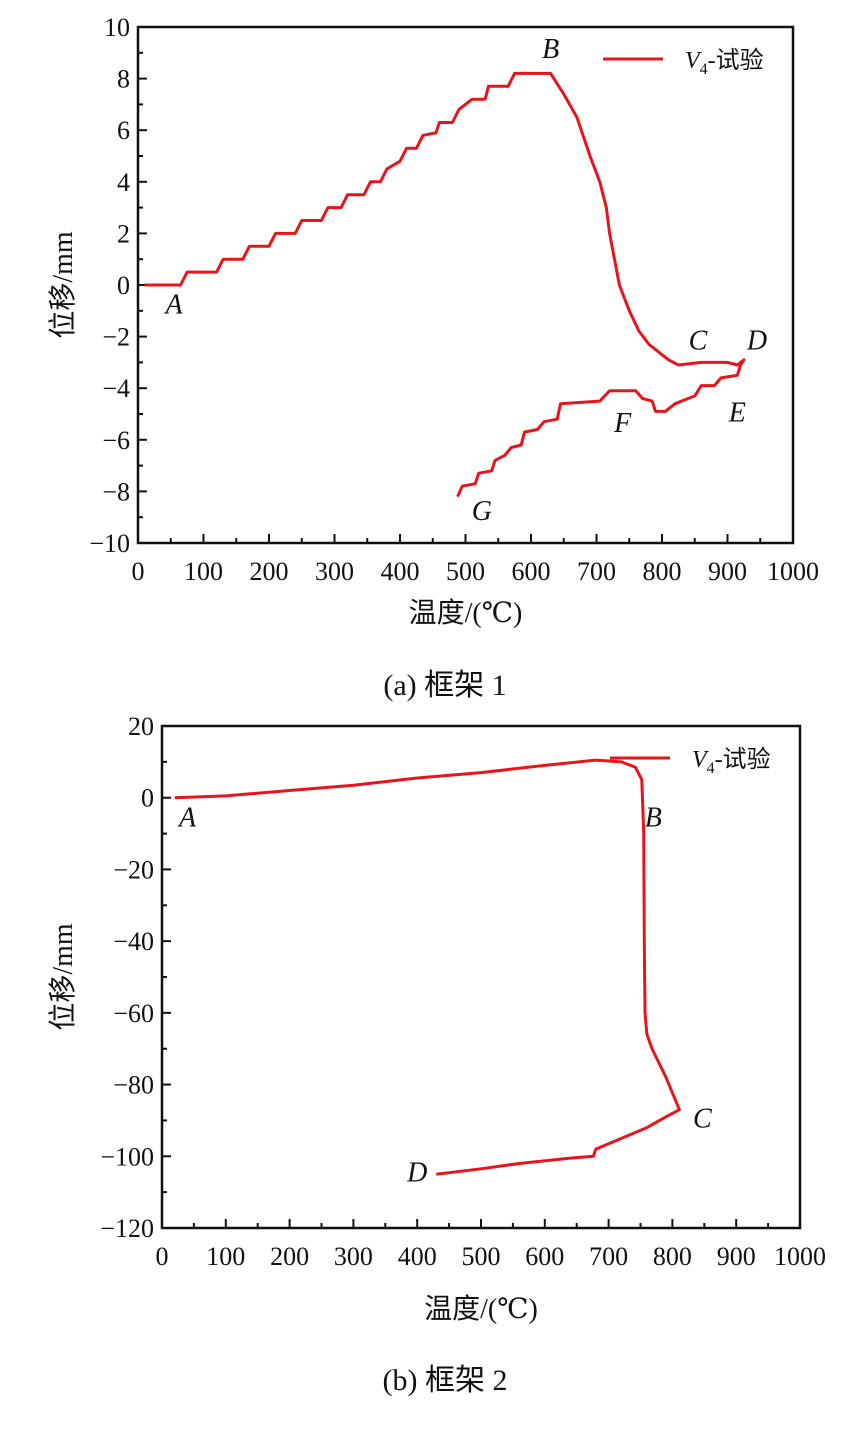 This screenshot has width=863, height=1429. Describe the element at coordinates (116, 440) in the screenshot. I see `y-tick-label: −6` at that location.